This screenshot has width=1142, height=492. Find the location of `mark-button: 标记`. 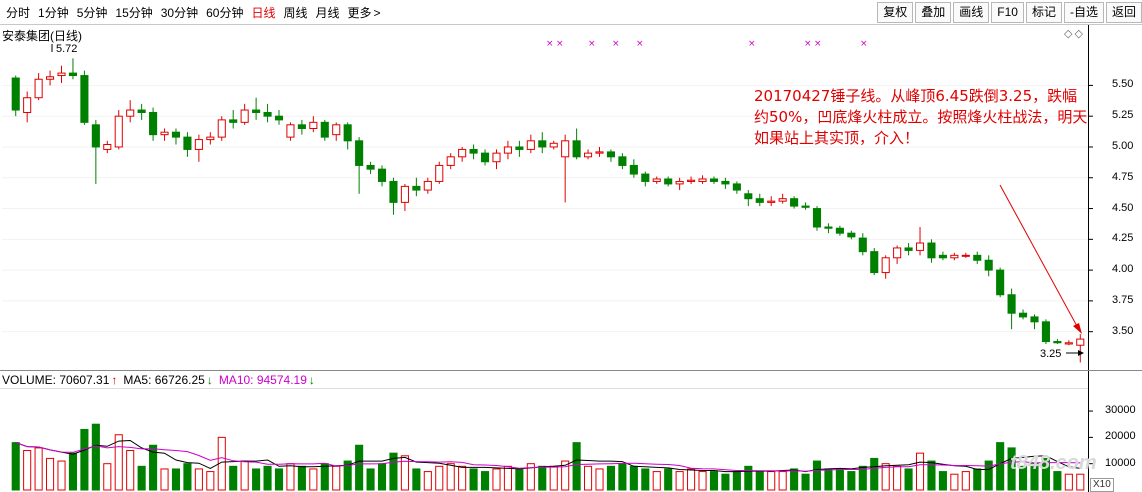

mark-button: 标记 is located at coordinates (1043, 12).